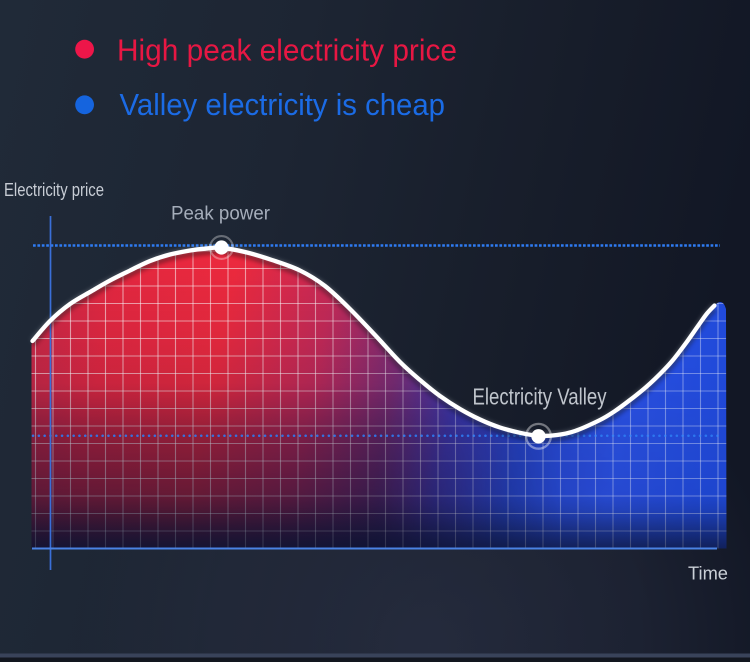  What do you see at coordinates (54, 190) in the screenshot?
I see `svg-text: Electricity price` at bounding box center [54, 190].